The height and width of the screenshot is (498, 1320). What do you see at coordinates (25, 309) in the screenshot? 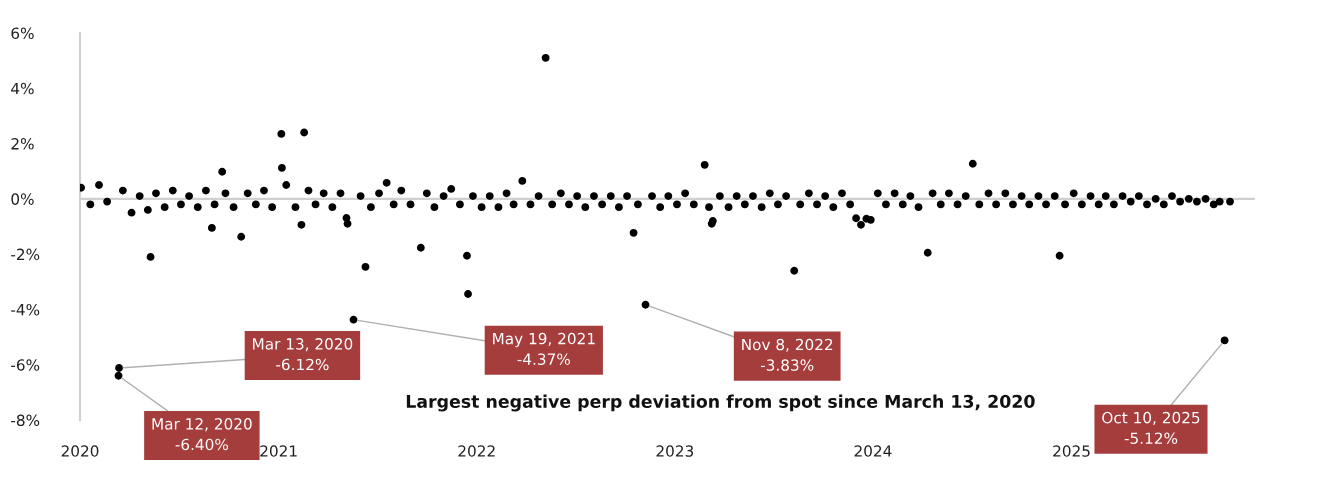
I see `y-tick-label: -4%` at bounding box center [25, 309].